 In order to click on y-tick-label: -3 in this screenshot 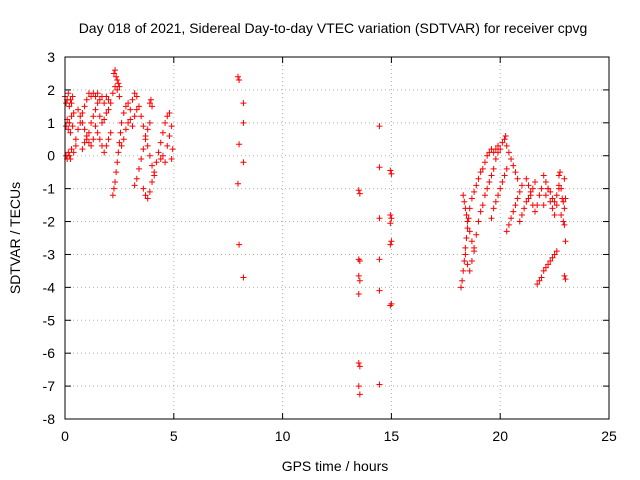, I will do `click(49, 254)`.